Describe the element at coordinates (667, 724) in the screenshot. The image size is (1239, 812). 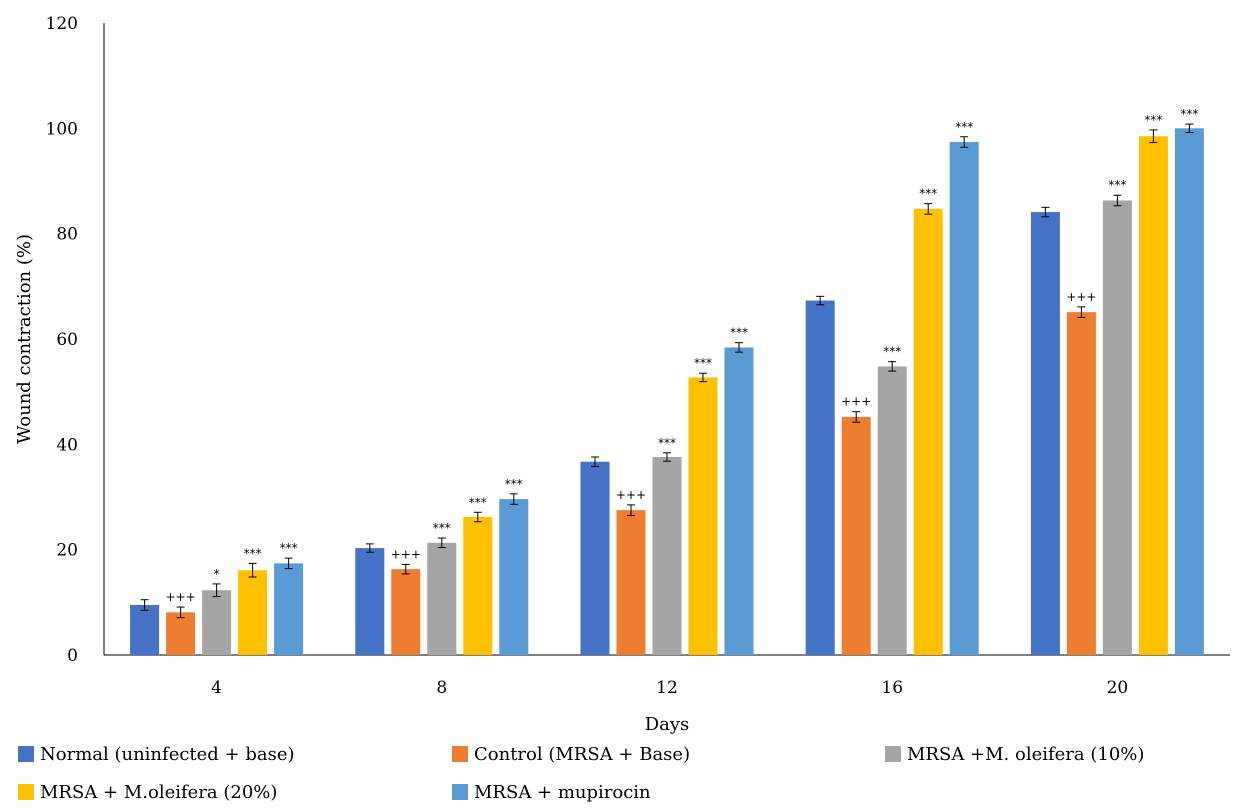
I see `x-axis-title: Days` at that location.